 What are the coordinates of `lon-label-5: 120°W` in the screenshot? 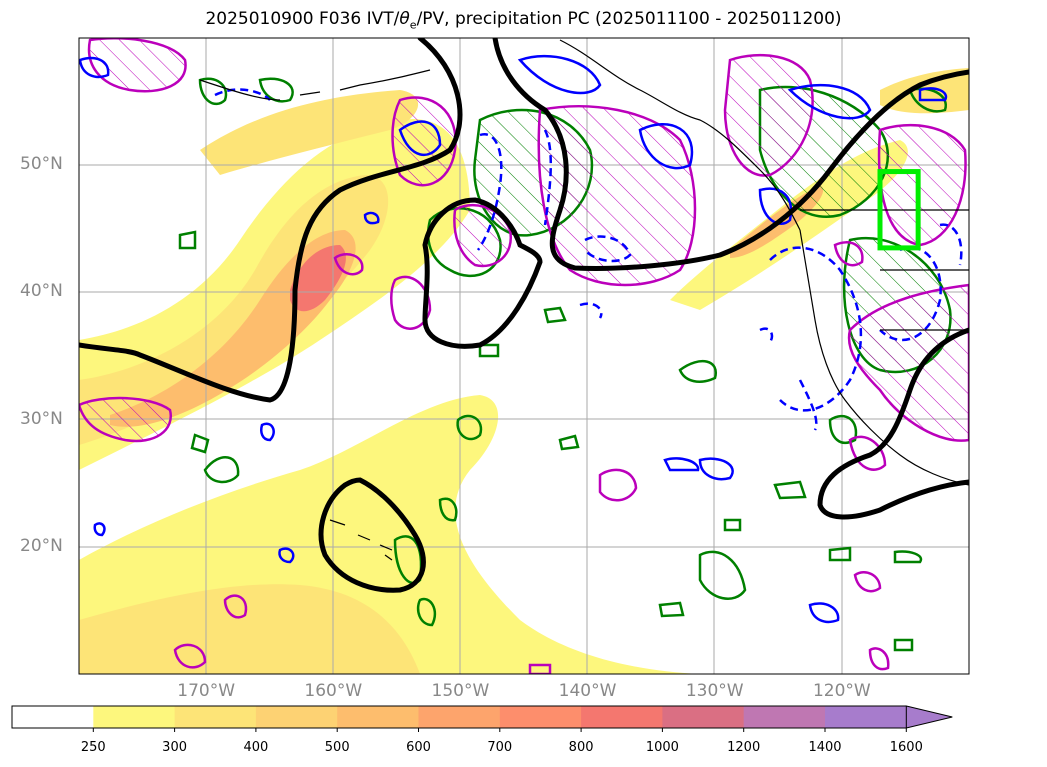 It's located at (841, 691).